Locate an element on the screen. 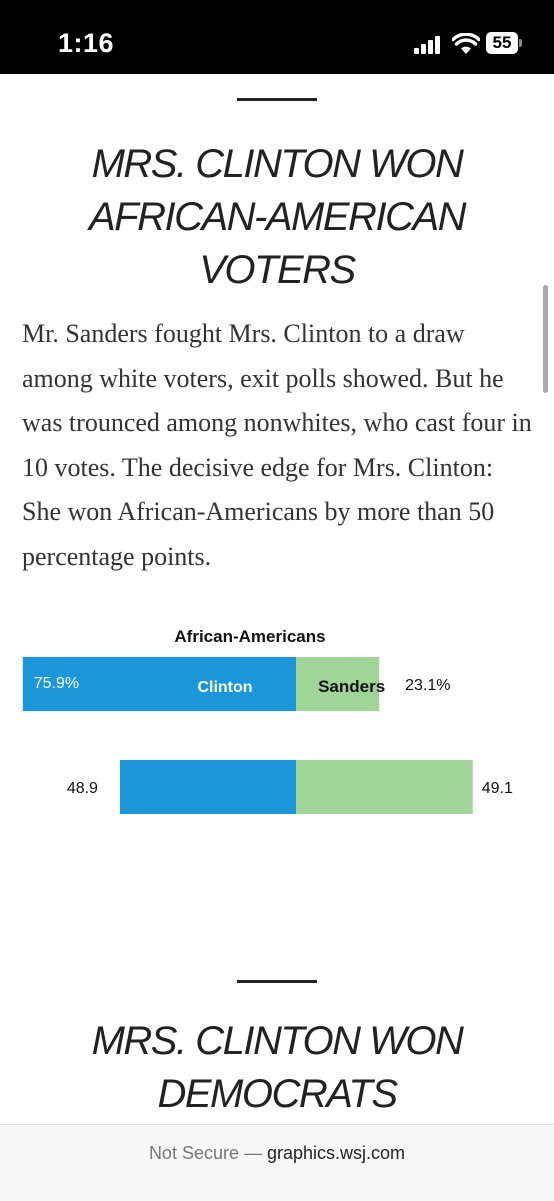 This screenshot has height=1201, width=554. wifi-icon is located at coordinates (466, 43).